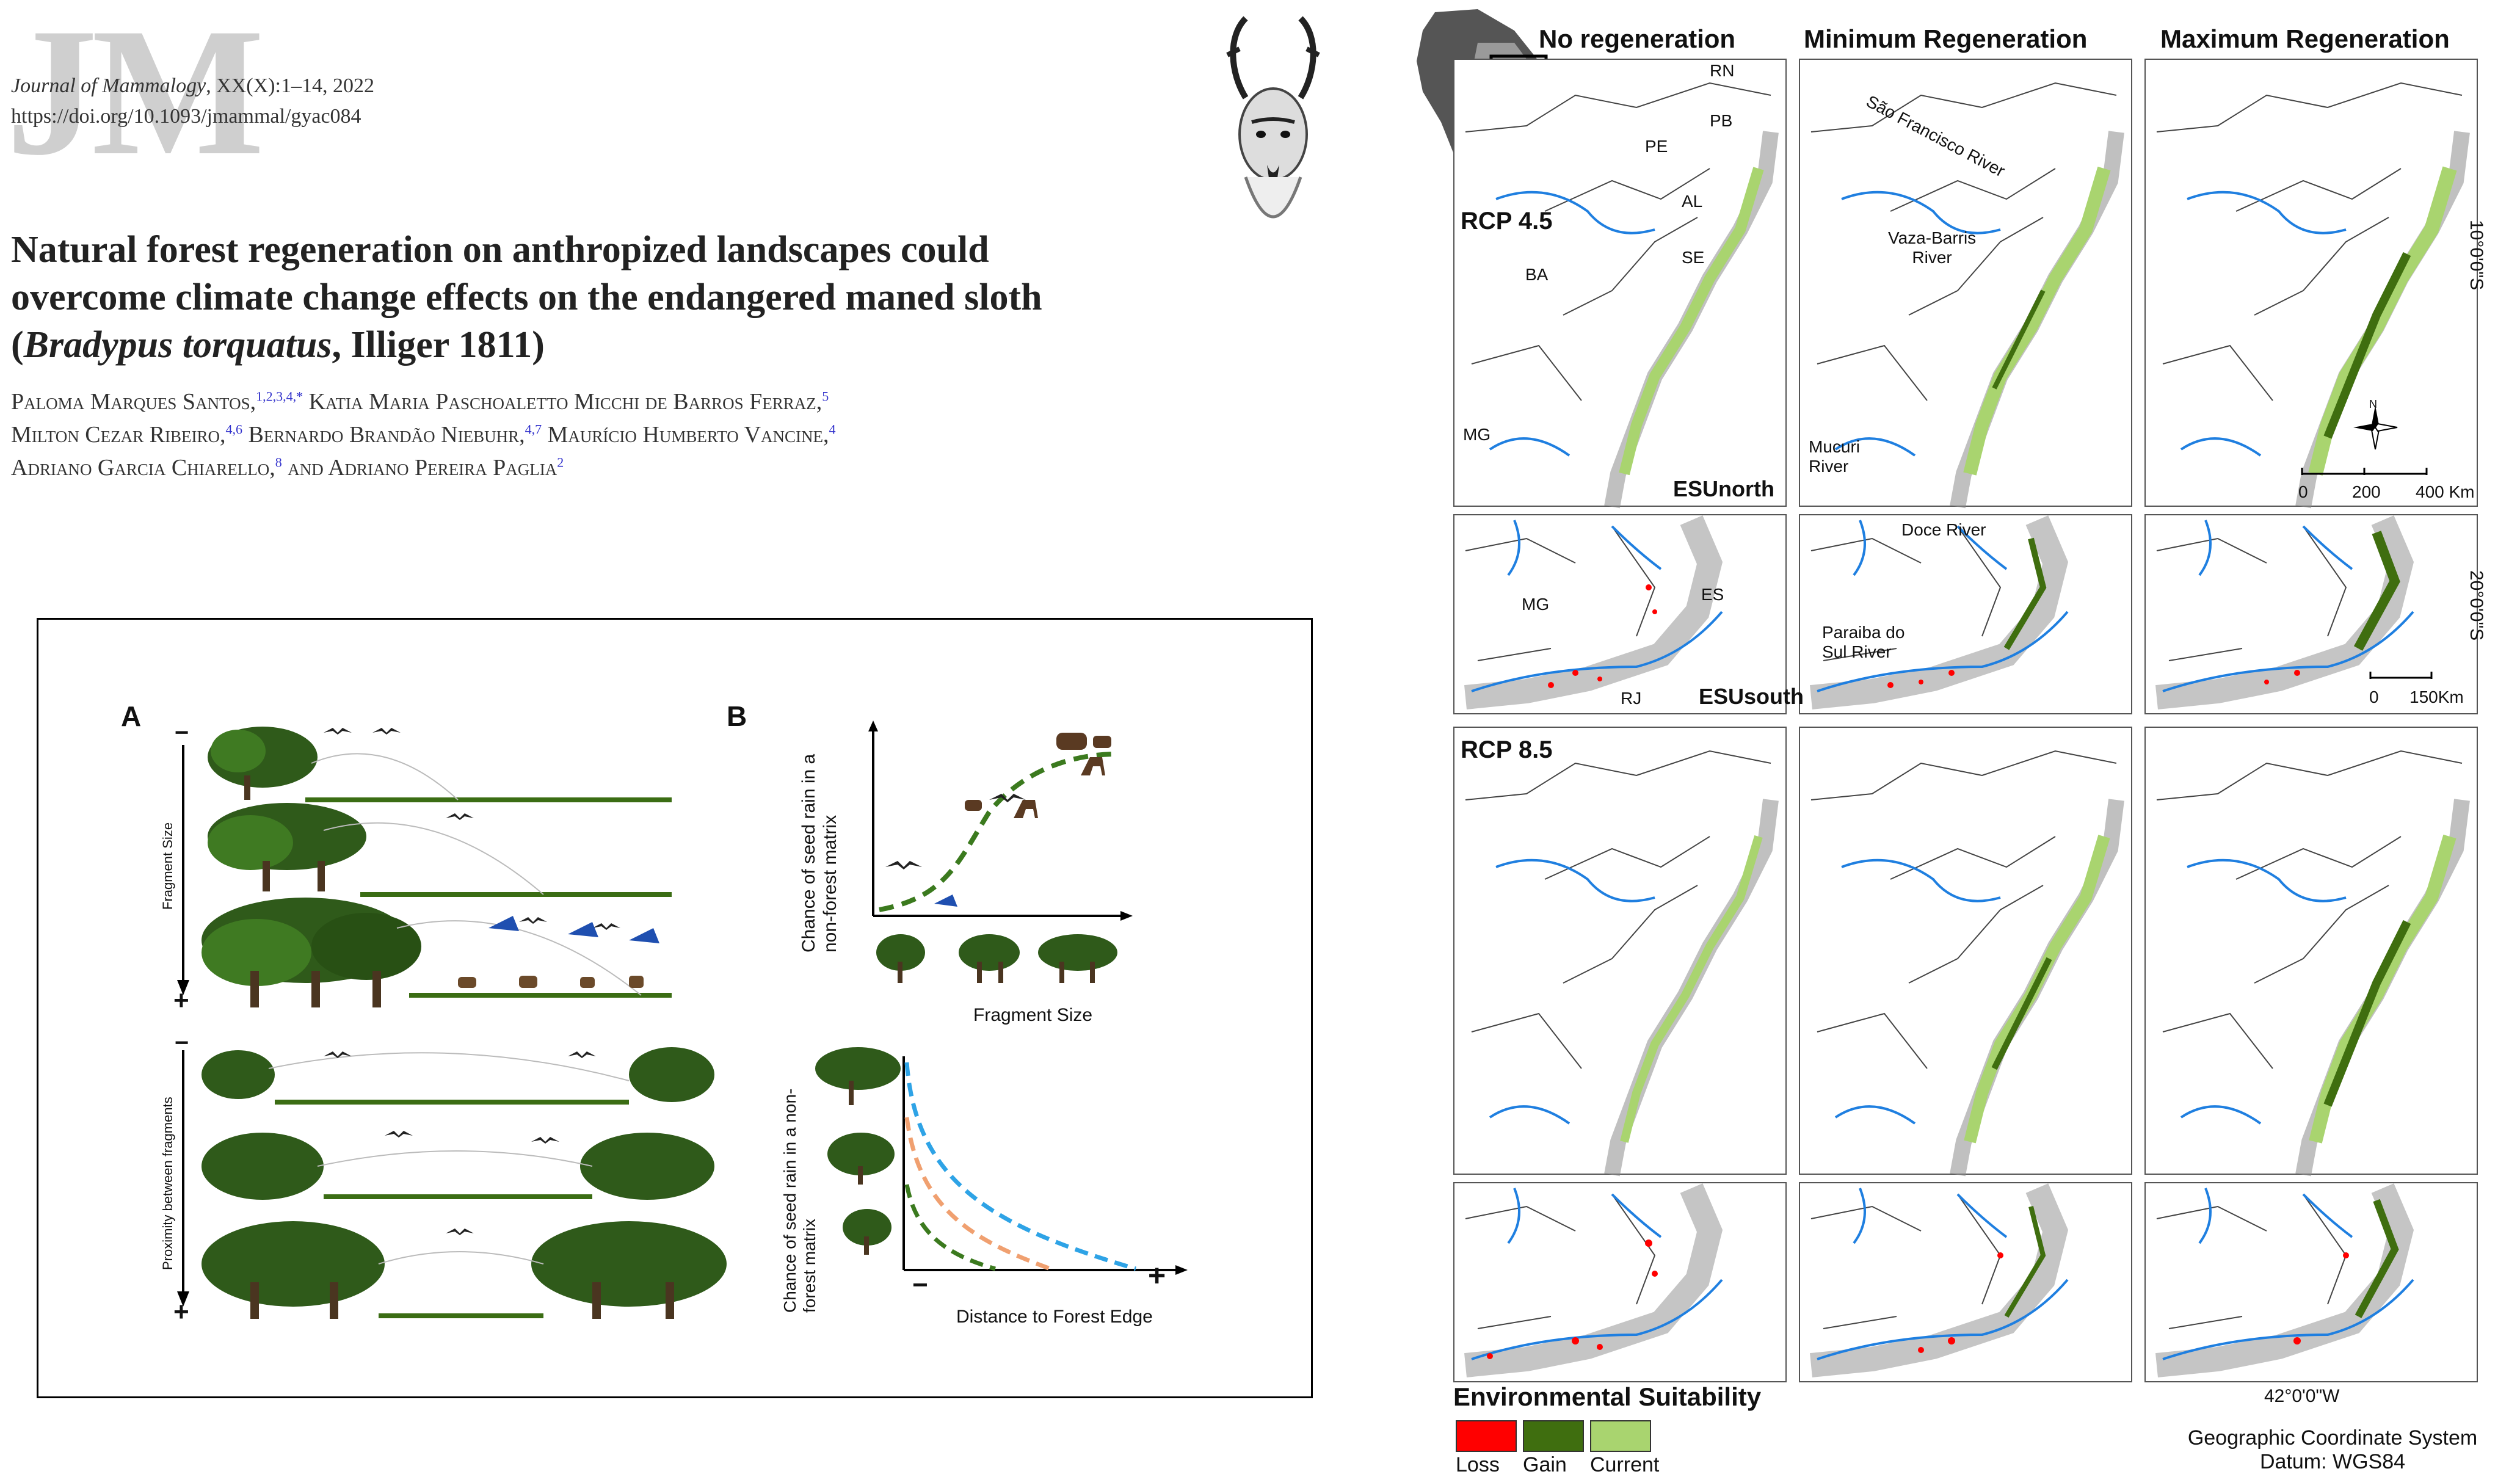 The height and width of the screenshot is (1477, 2520). I want to click on forest-fragment-medium-icon, so click(287, 847).